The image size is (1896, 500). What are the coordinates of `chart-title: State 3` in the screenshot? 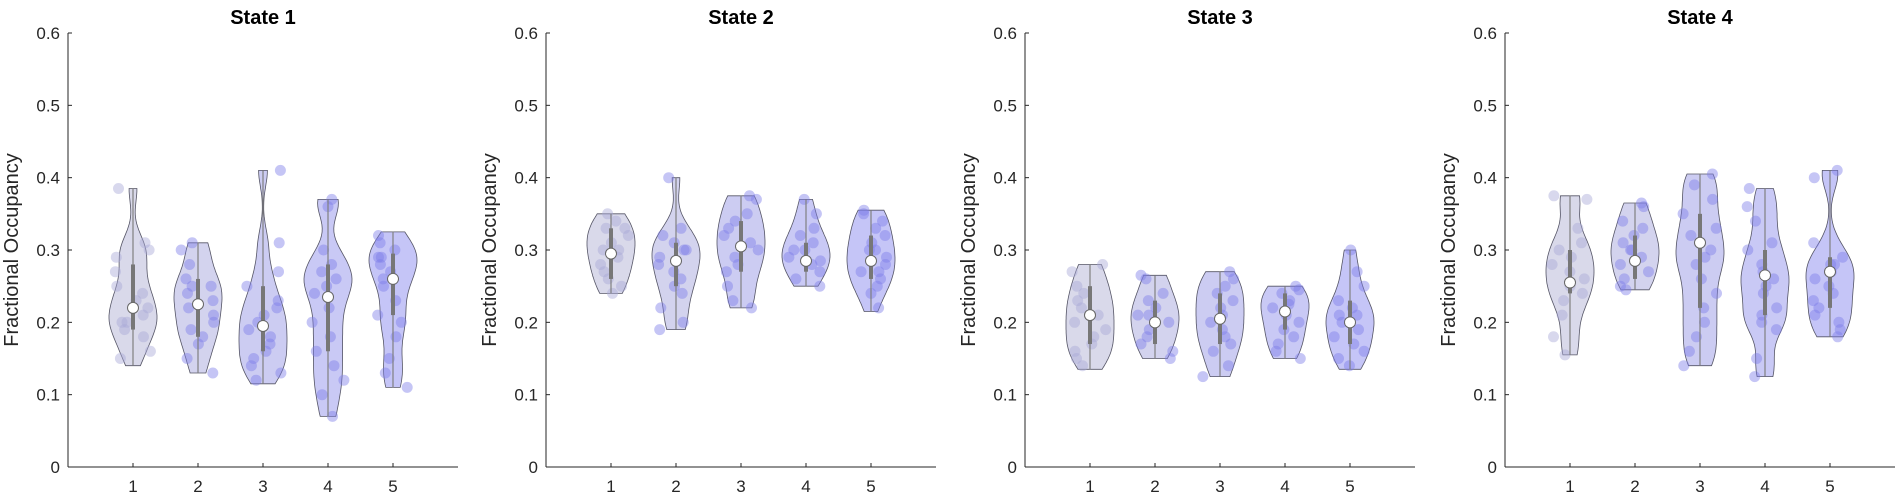 It's located at (1220, 18).